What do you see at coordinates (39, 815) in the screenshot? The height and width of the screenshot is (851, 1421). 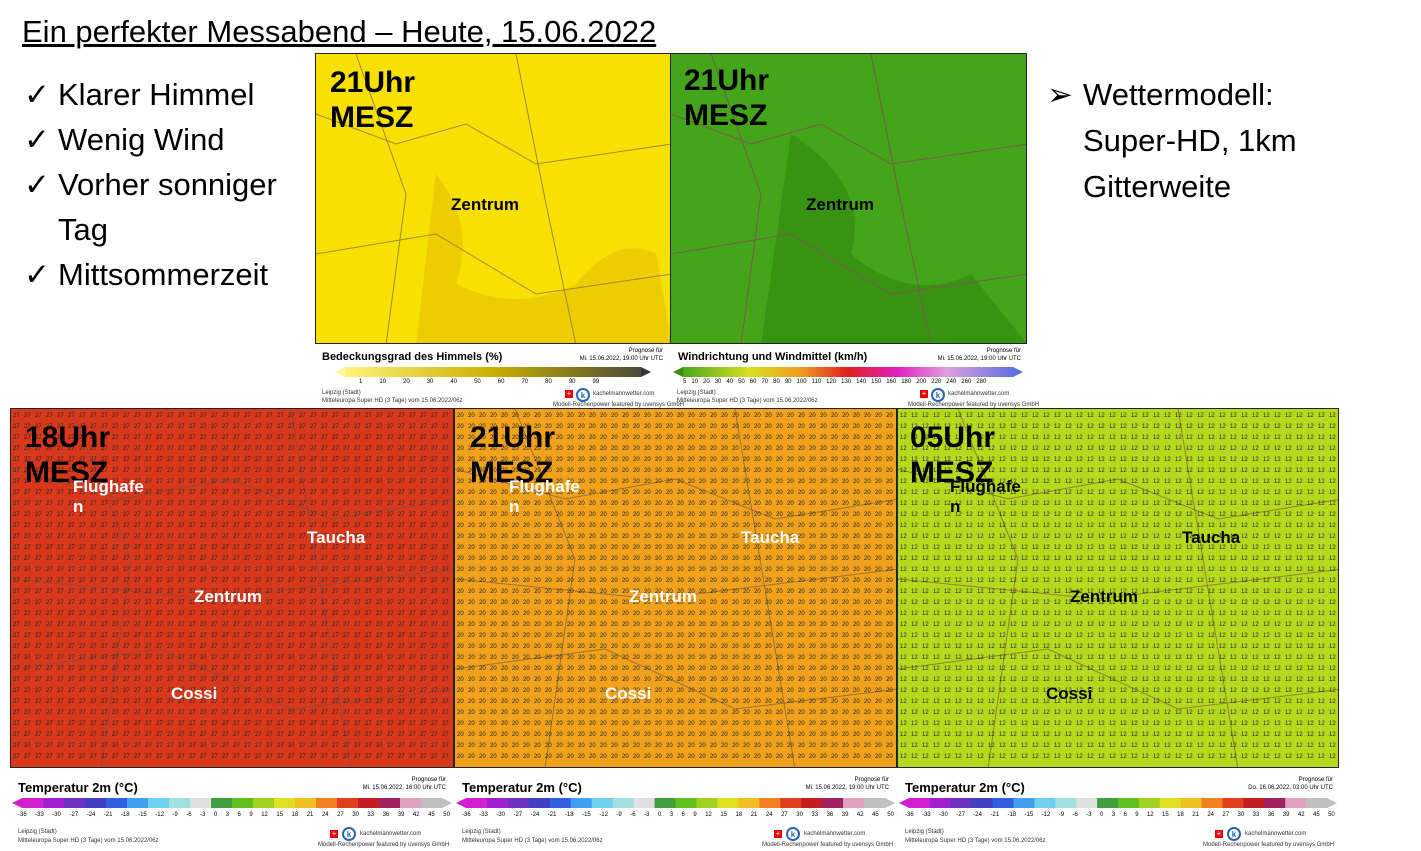 I see `legend-tick: -33` at bounding box center [39, 815].